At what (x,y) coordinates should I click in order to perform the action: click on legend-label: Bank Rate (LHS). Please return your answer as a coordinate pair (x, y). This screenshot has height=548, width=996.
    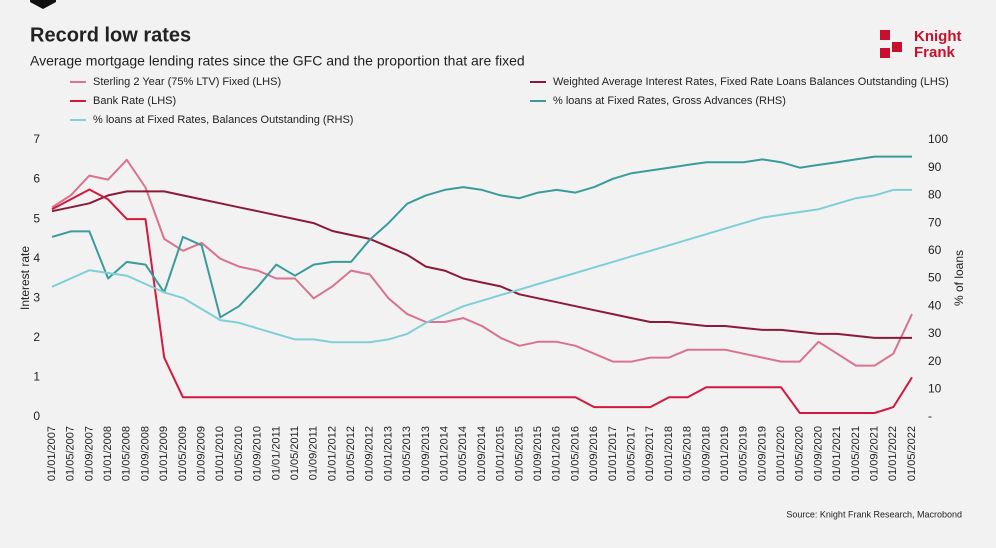
    Looking at the image, I should click on (134, 101).